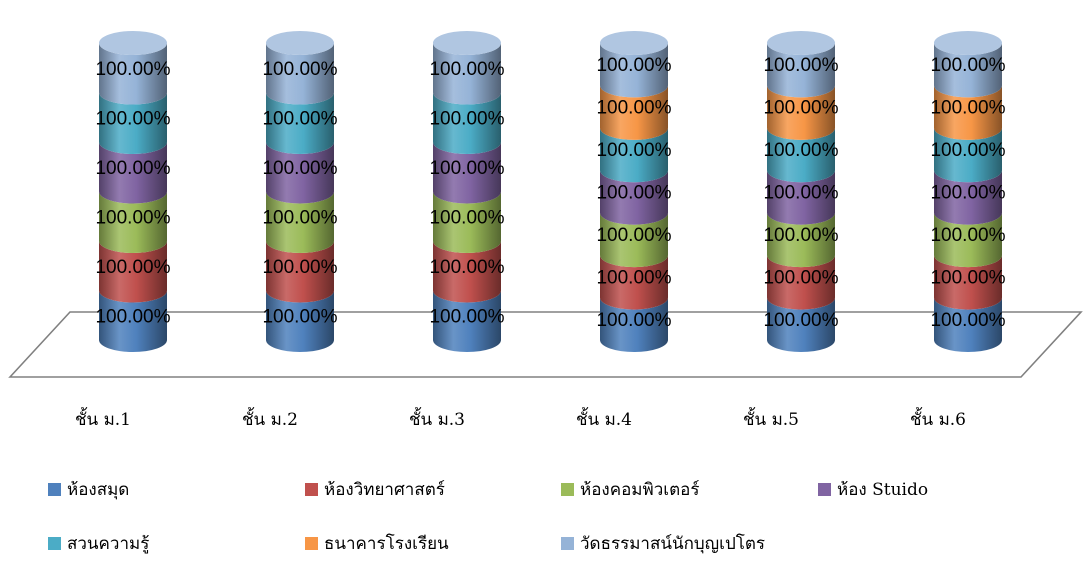  Describe the element at coordinates (824, 489) in the screenshot. I see `legend-swatch-studio-room` at that location.